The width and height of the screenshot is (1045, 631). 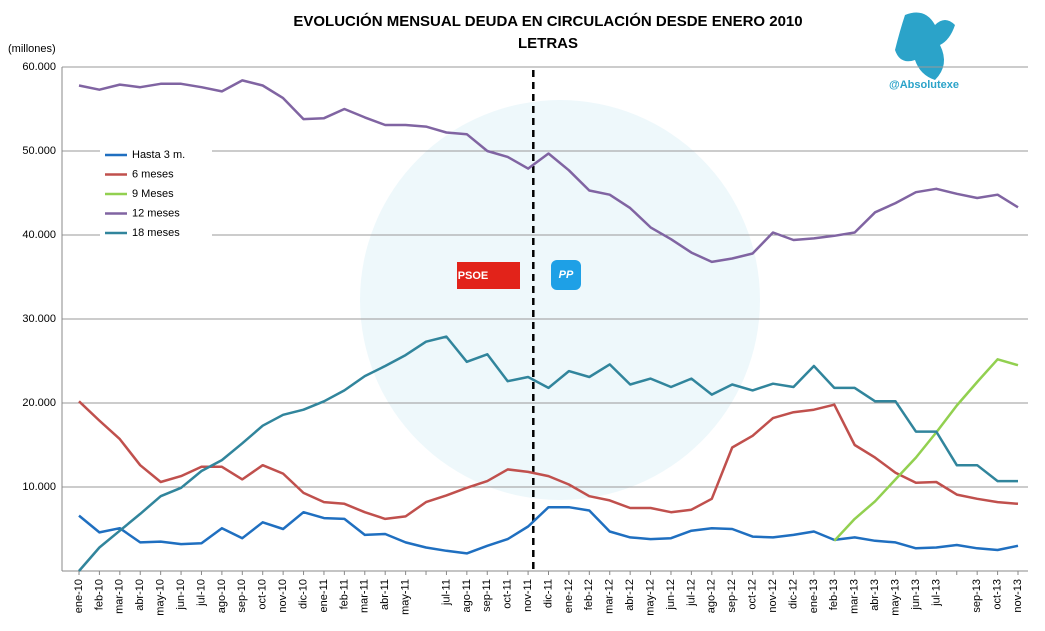 I want to click on x-tick-label: mar-12, so click(x=610, y=596).